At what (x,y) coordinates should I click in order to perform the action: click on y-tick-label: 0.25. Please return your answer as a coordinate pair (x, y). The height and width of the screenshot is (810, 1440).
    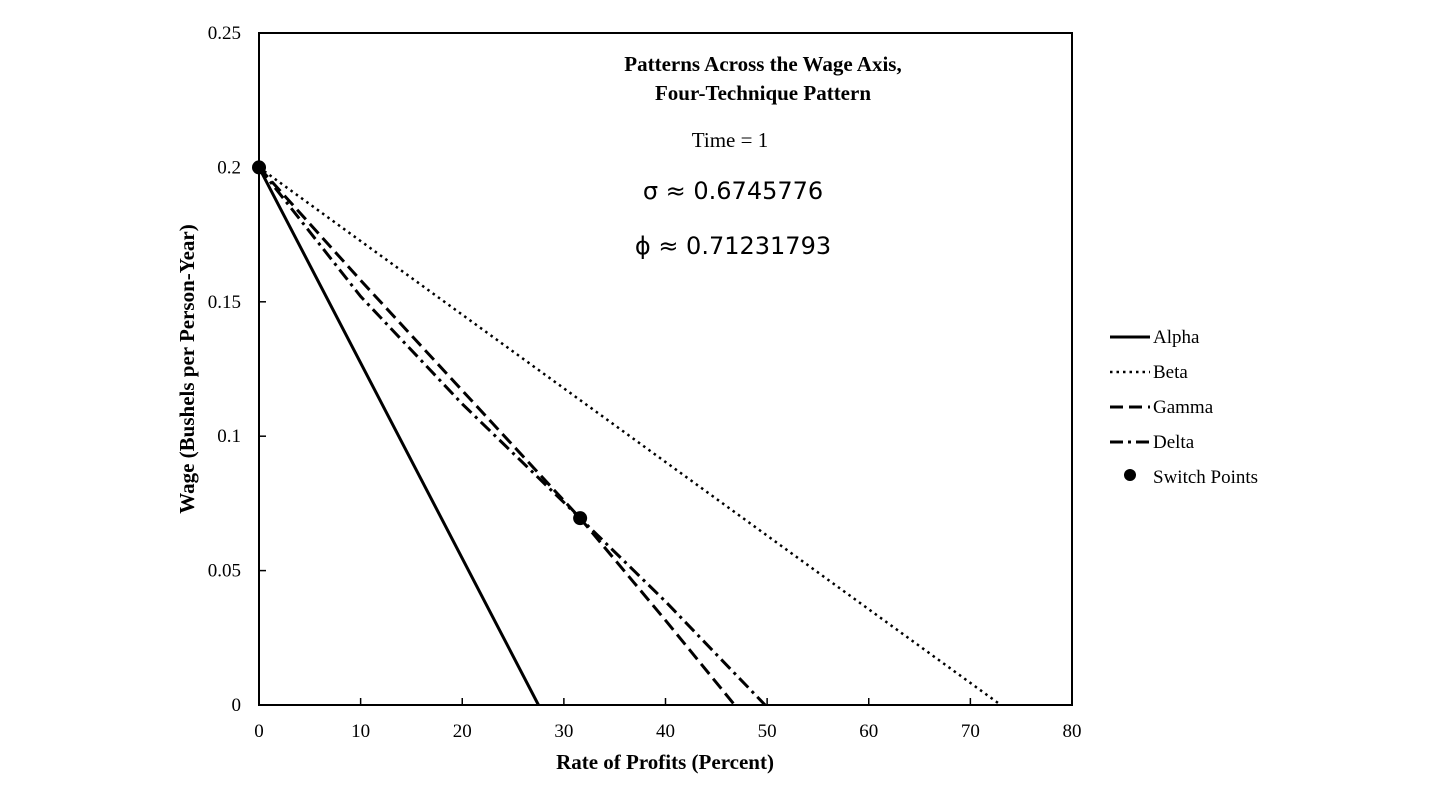
    Looking at the image, I should click on (224, 33).